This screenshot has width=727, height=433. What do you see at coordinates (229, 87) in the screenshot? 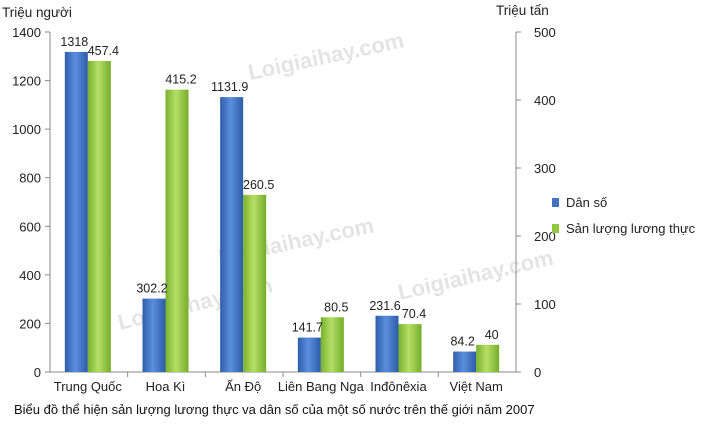
I see `data-label: 1131.9` at bounding box center [229, 87].